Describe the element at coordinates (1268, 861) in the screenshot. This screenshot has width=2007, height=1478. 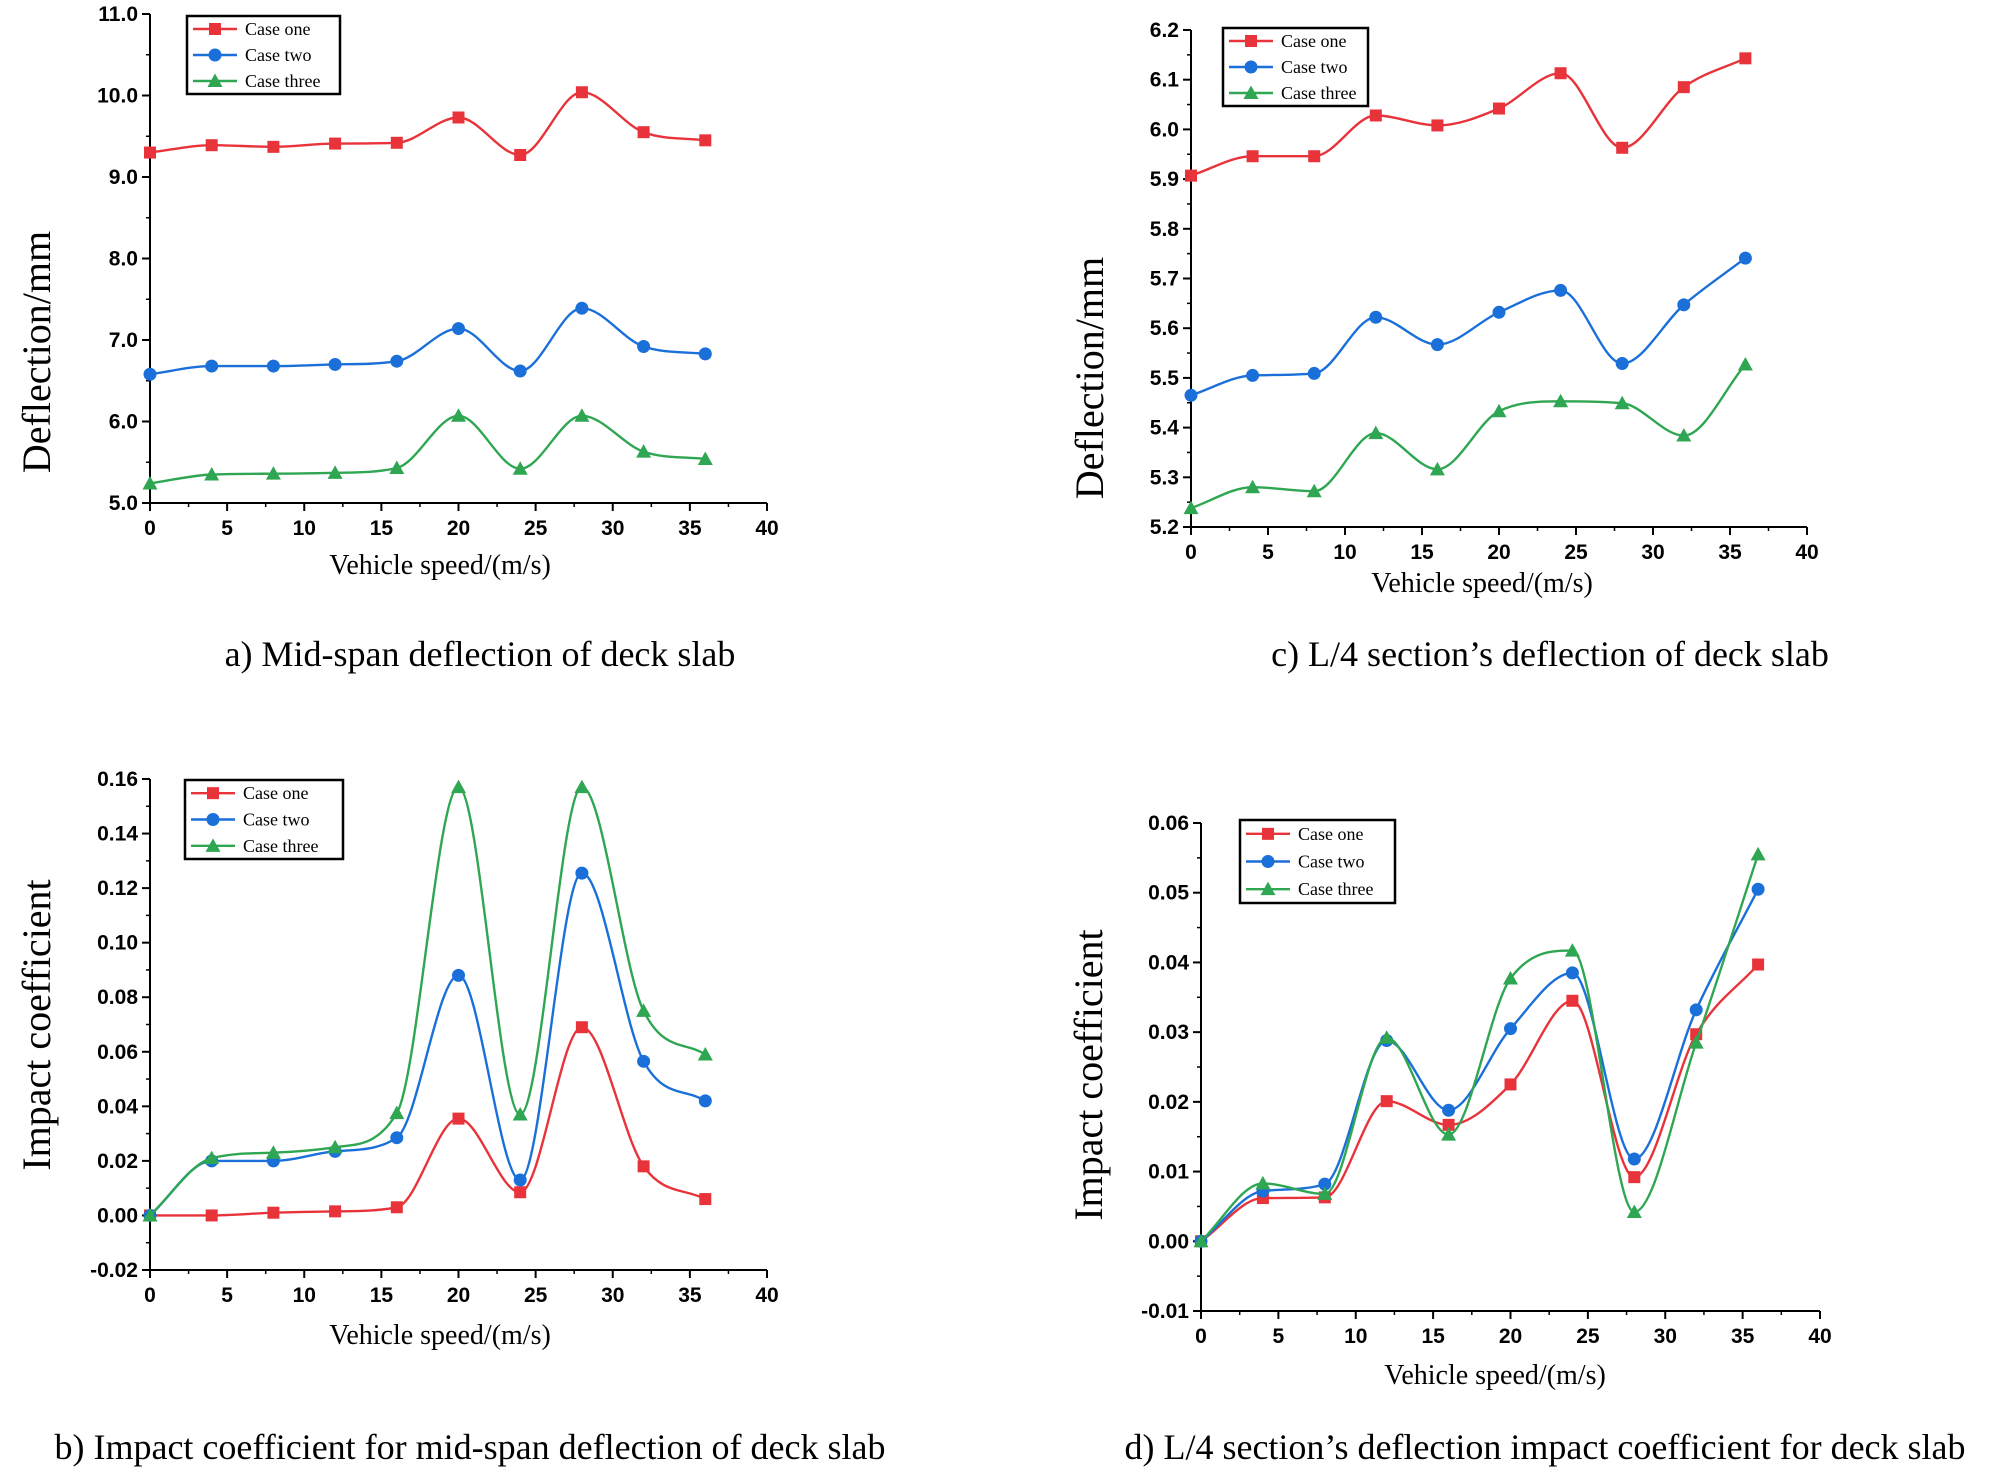
I see `legend-marker-circle` at that location.